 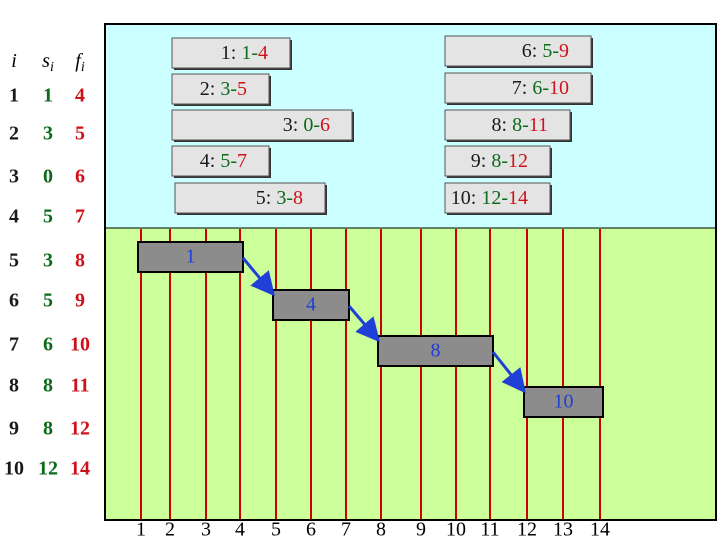 What do you see at coordinates (518, 161) in the screenshot?
I see `activity-part: 12` at bounding box center [518, 161].